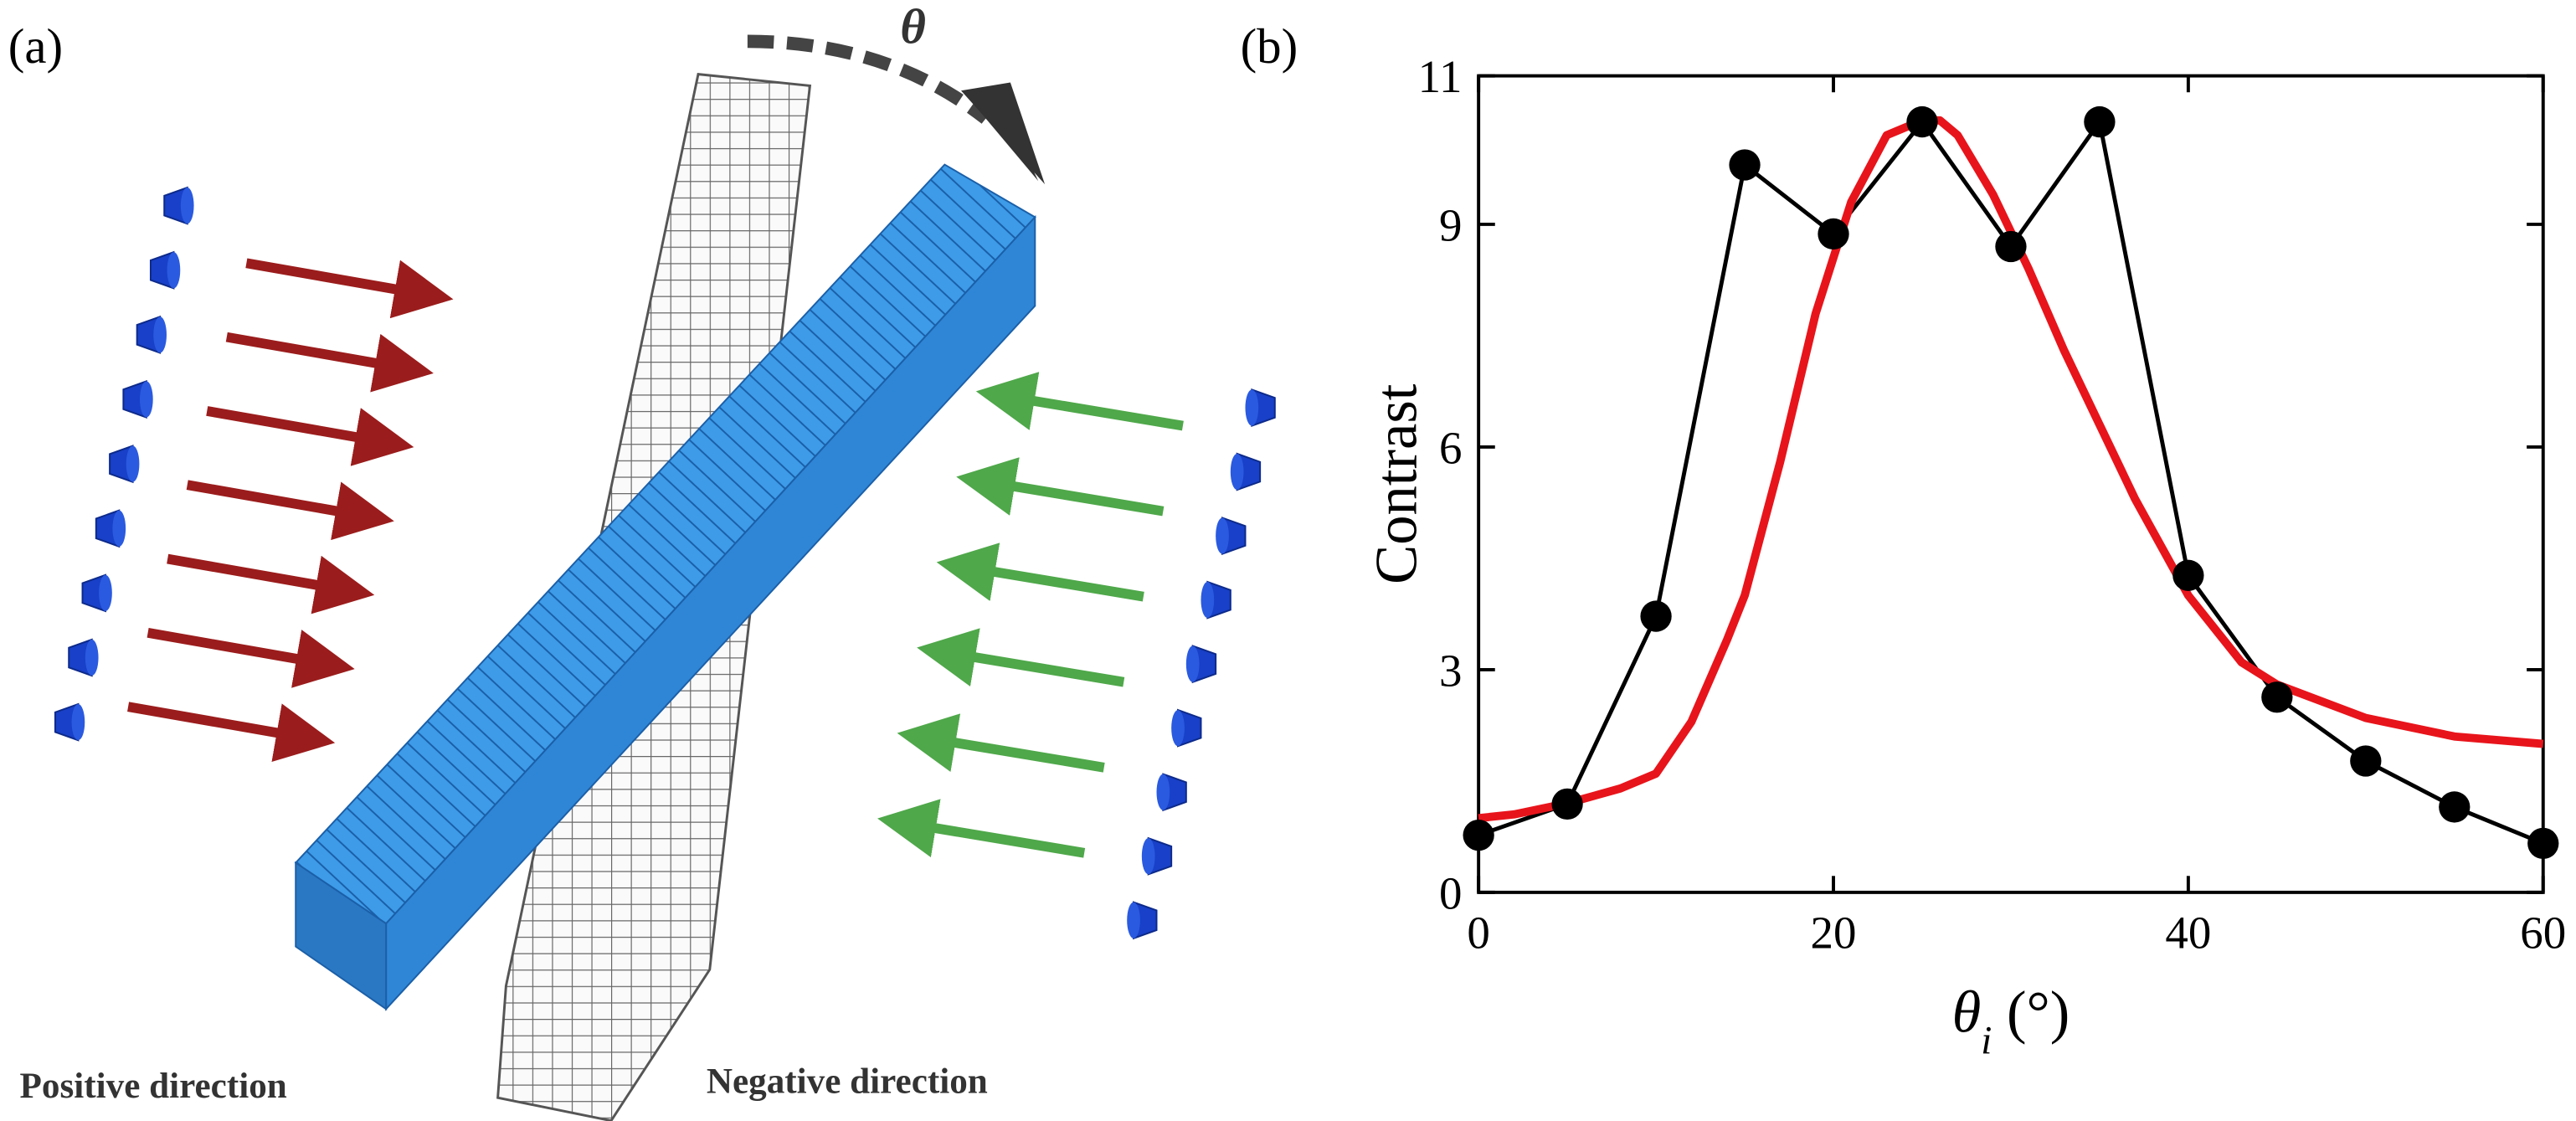 Image resolution: width=2576 pixels, height=1121 pixels. What do you see at coordinates (2543, 933) in the screenshot?
I see `x-tick-label: 60` at bounding box center [2543, 933].